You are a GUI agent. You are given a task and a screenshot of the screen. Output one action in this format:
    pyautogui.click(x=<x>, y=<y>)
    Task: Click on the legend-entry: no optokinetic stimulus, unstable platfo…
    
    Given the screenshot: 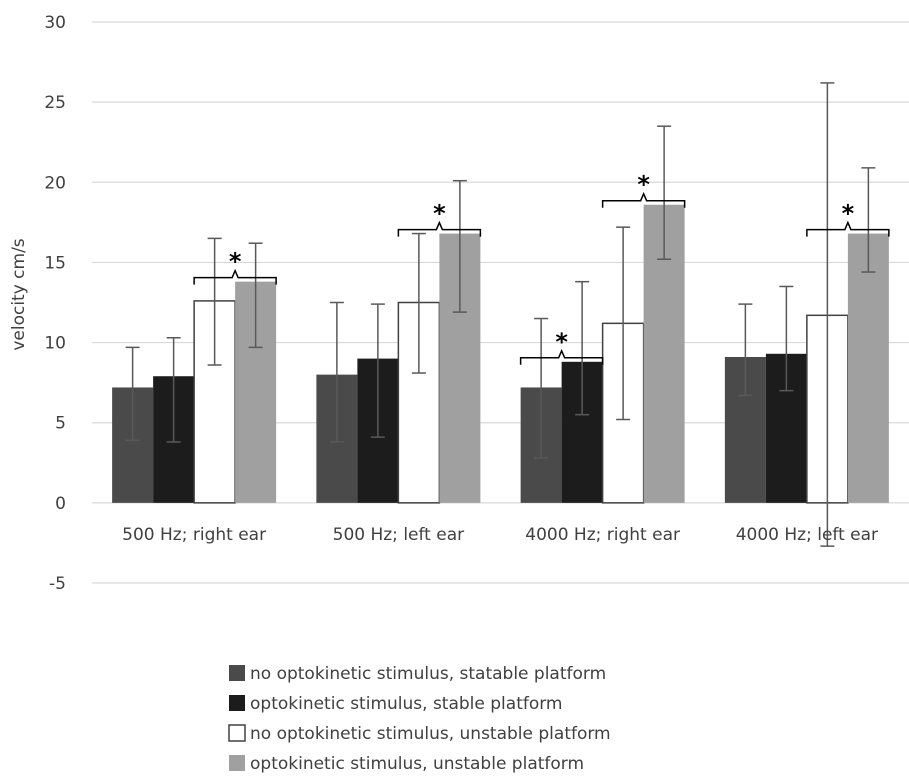 What is the action you would take?
    pyautogui.click(x=430, y=734)
    